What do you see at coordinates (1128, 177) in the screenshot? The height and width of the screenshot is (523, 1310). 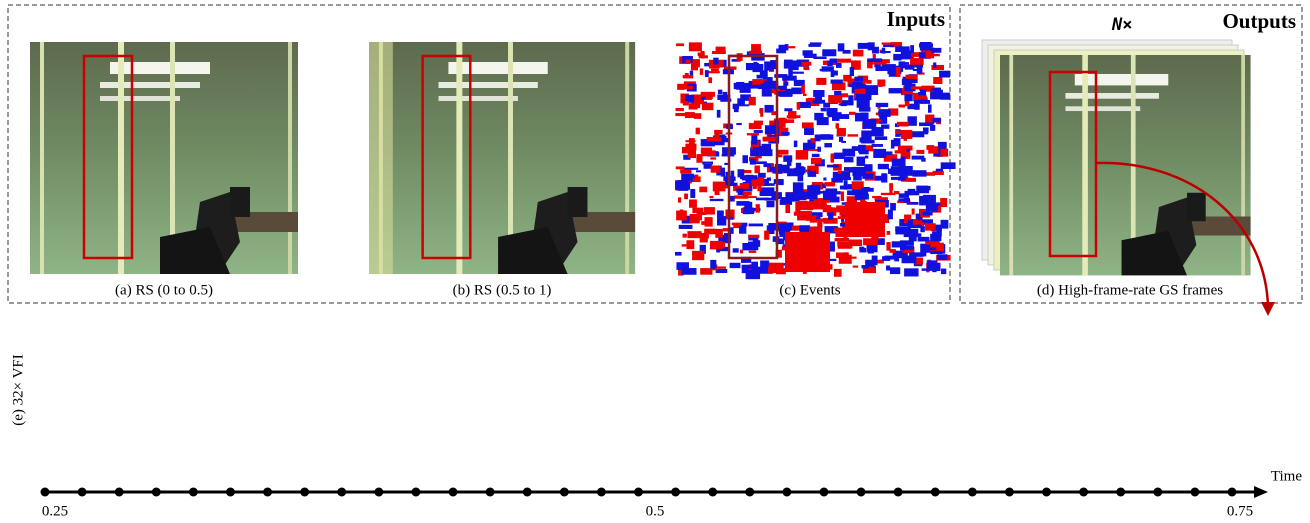 I see `gs-frames` at bounding box center [1128, 177].